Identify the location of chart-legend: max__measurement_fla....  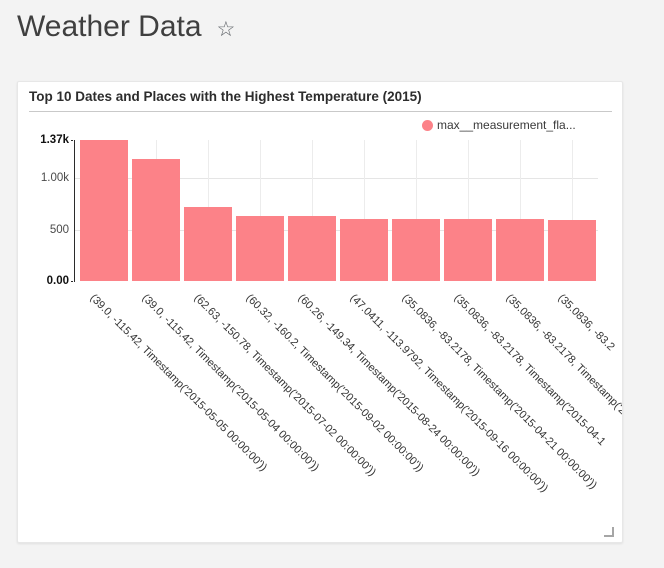
(499, 125).